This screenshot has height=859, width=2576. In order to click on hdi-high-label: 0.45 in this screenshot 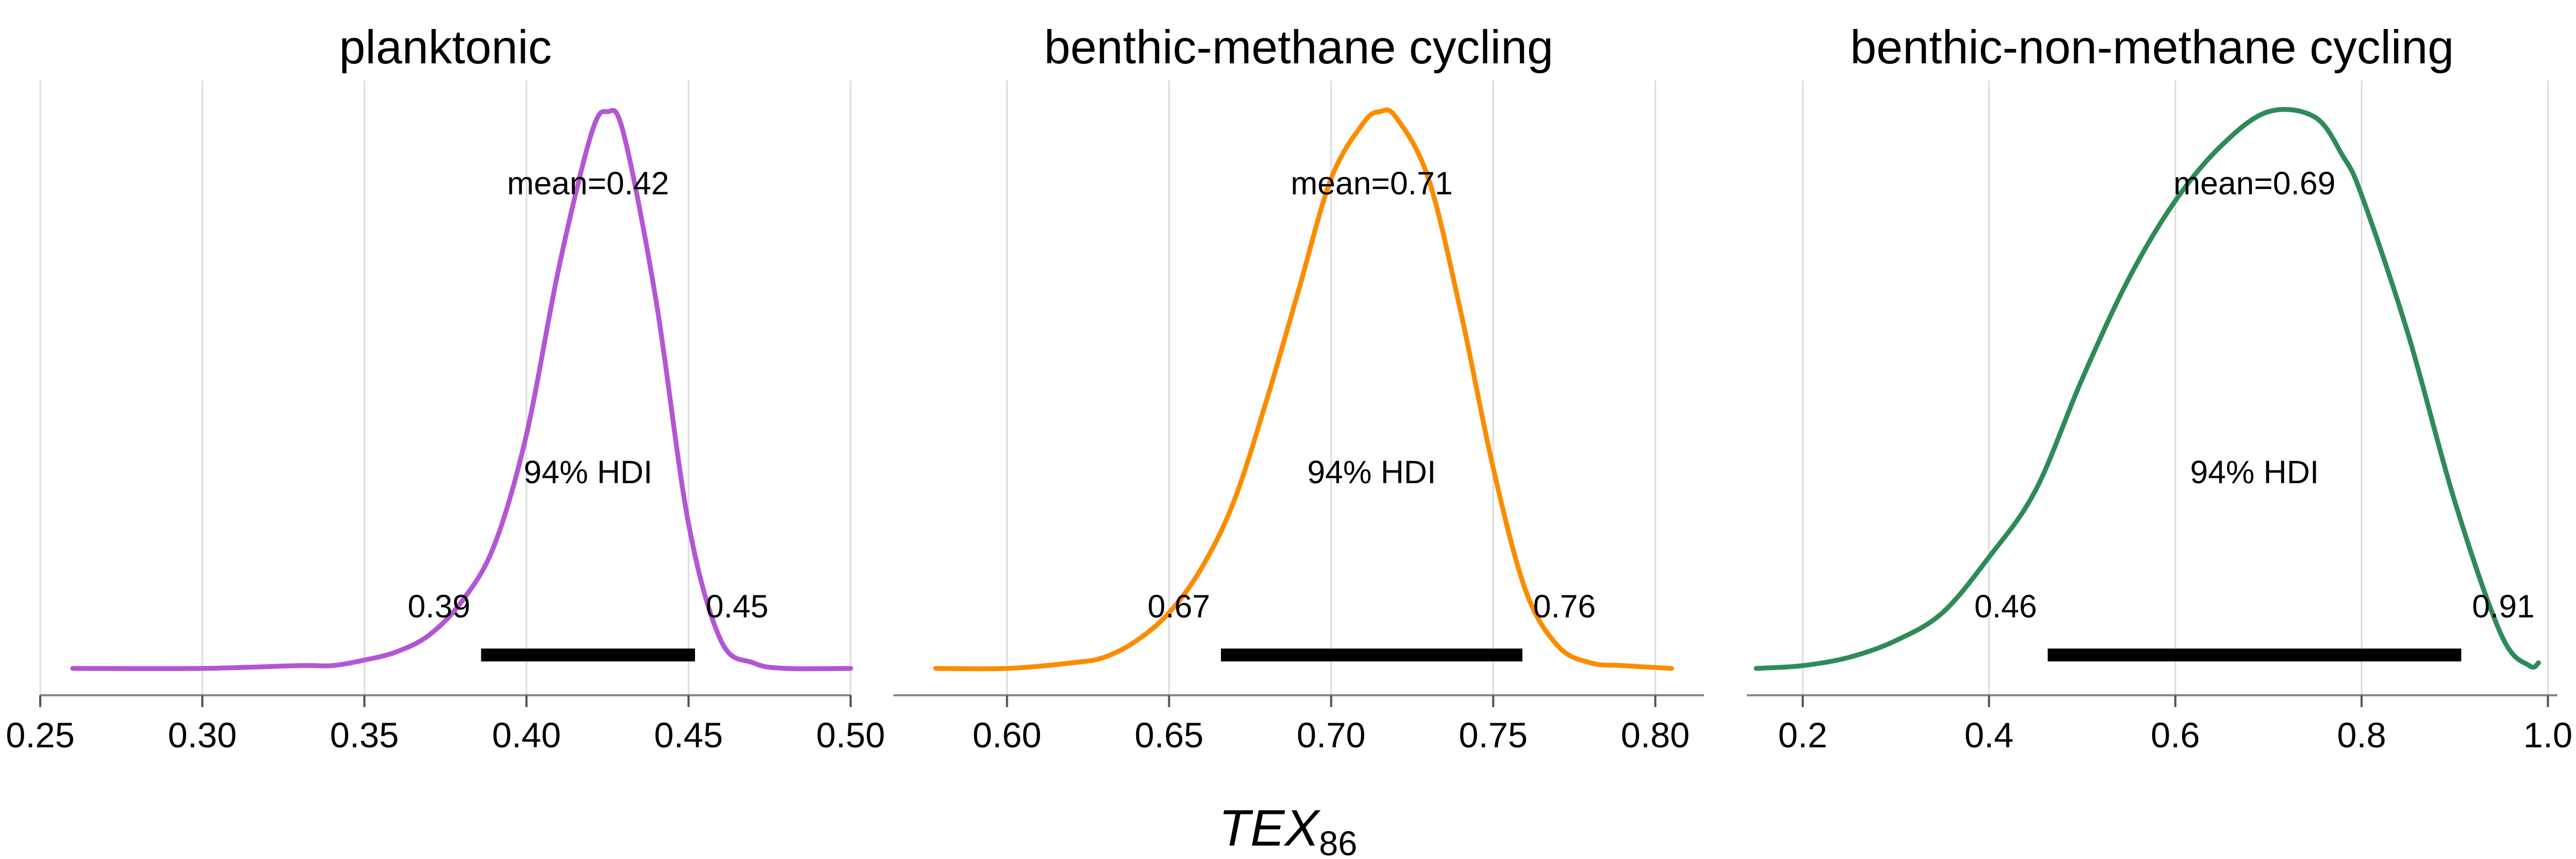, I will do `click(737, 606)`.